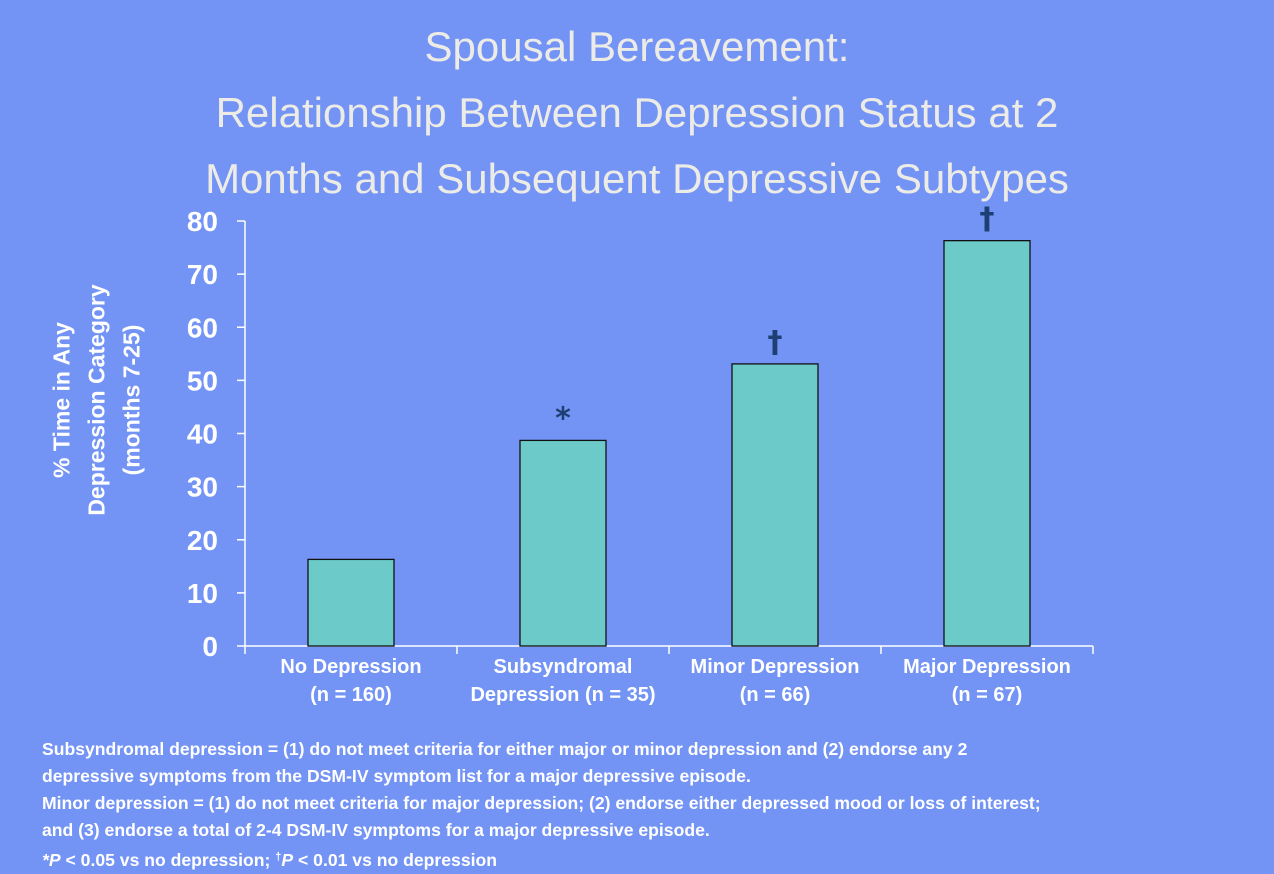  I want to click on y-tick-label-40: 40, so click(202, 434).